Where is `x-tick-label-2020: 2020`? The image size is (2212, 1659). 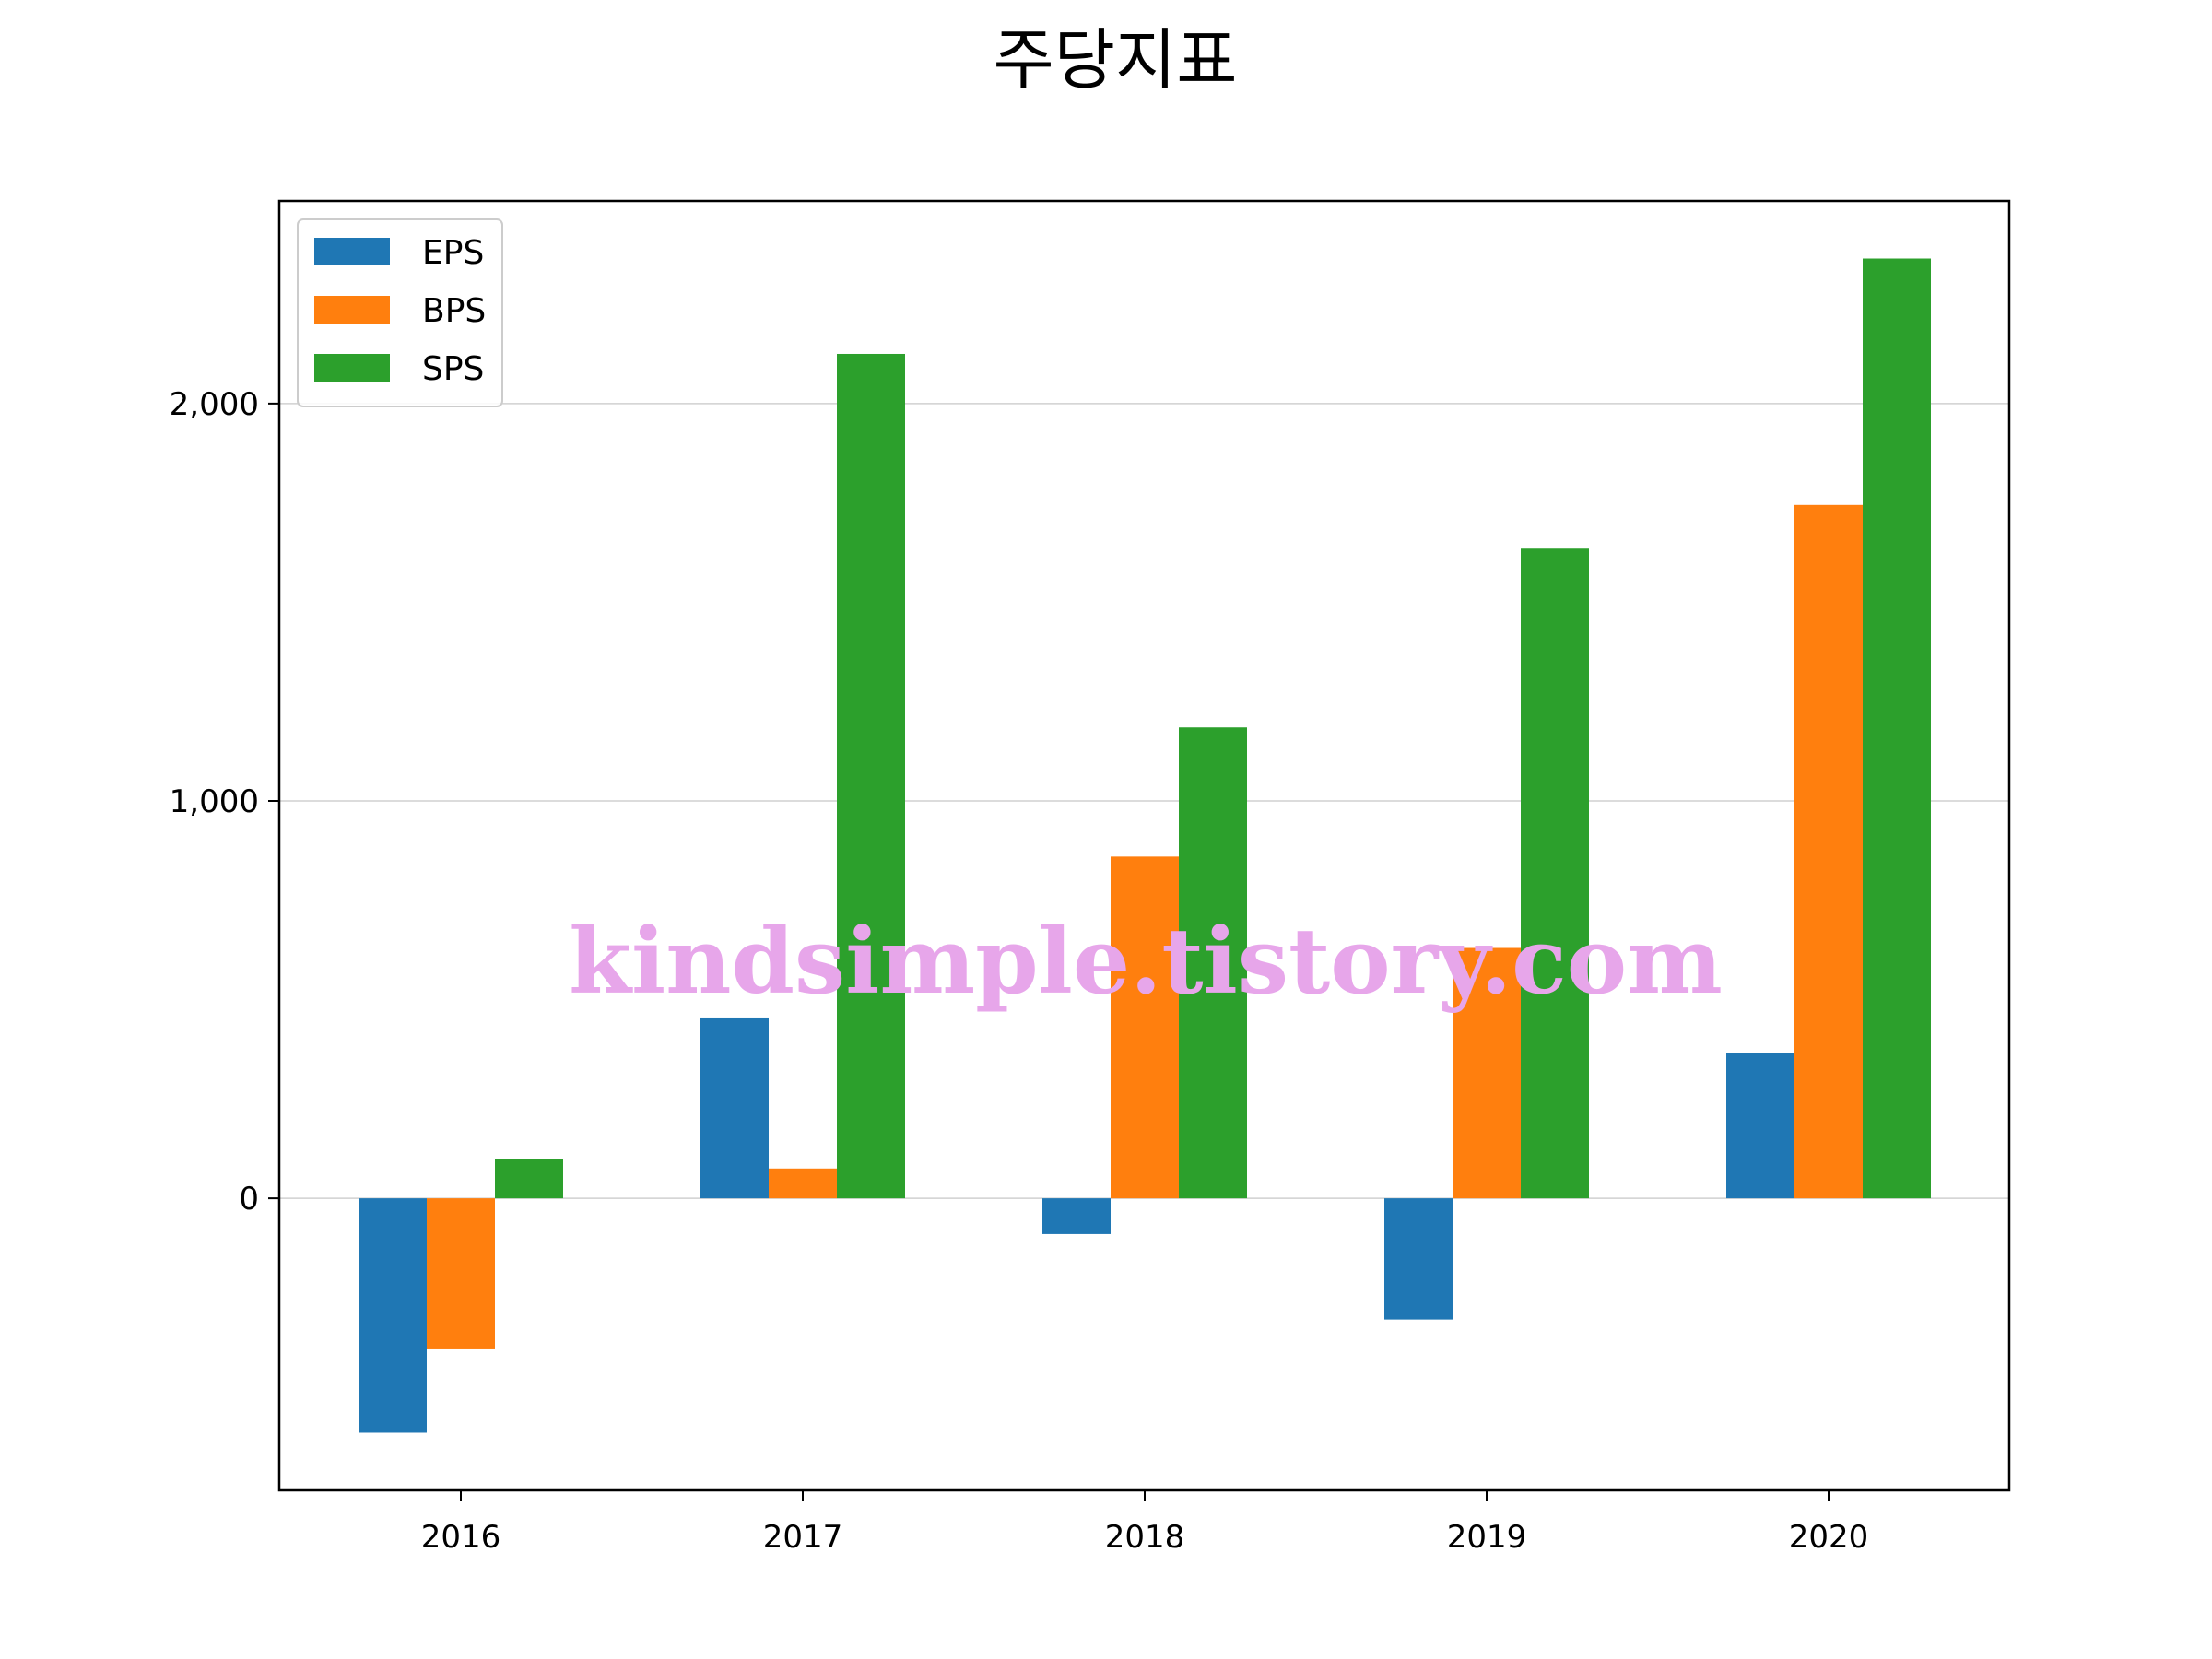
x-tick-label-2020: 2020 is located at coordinates (1829, 1537).